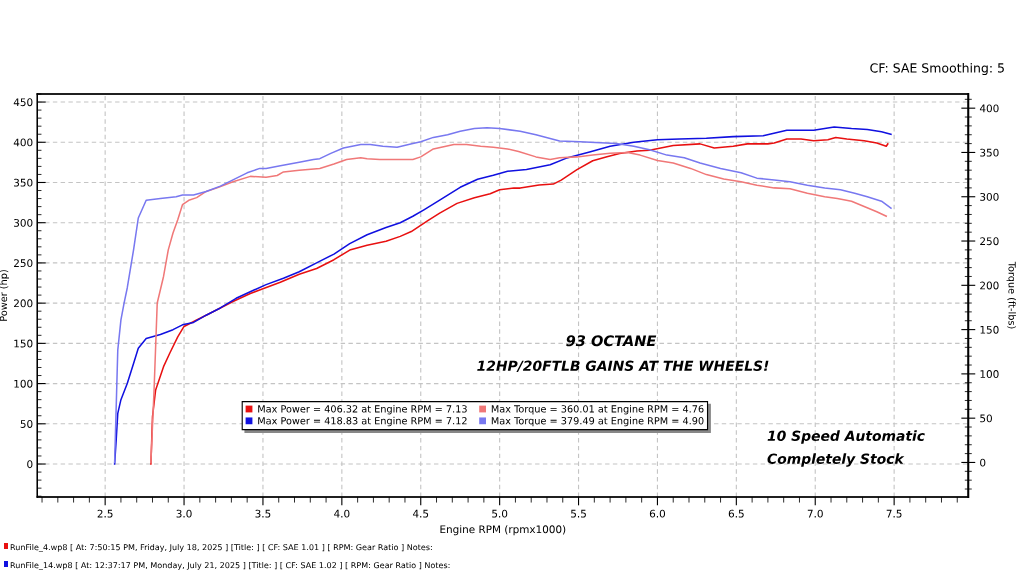 The height and width of the screenshot is (583, 1018). I want to click on y-tick-label: 200, so click(23, 303).